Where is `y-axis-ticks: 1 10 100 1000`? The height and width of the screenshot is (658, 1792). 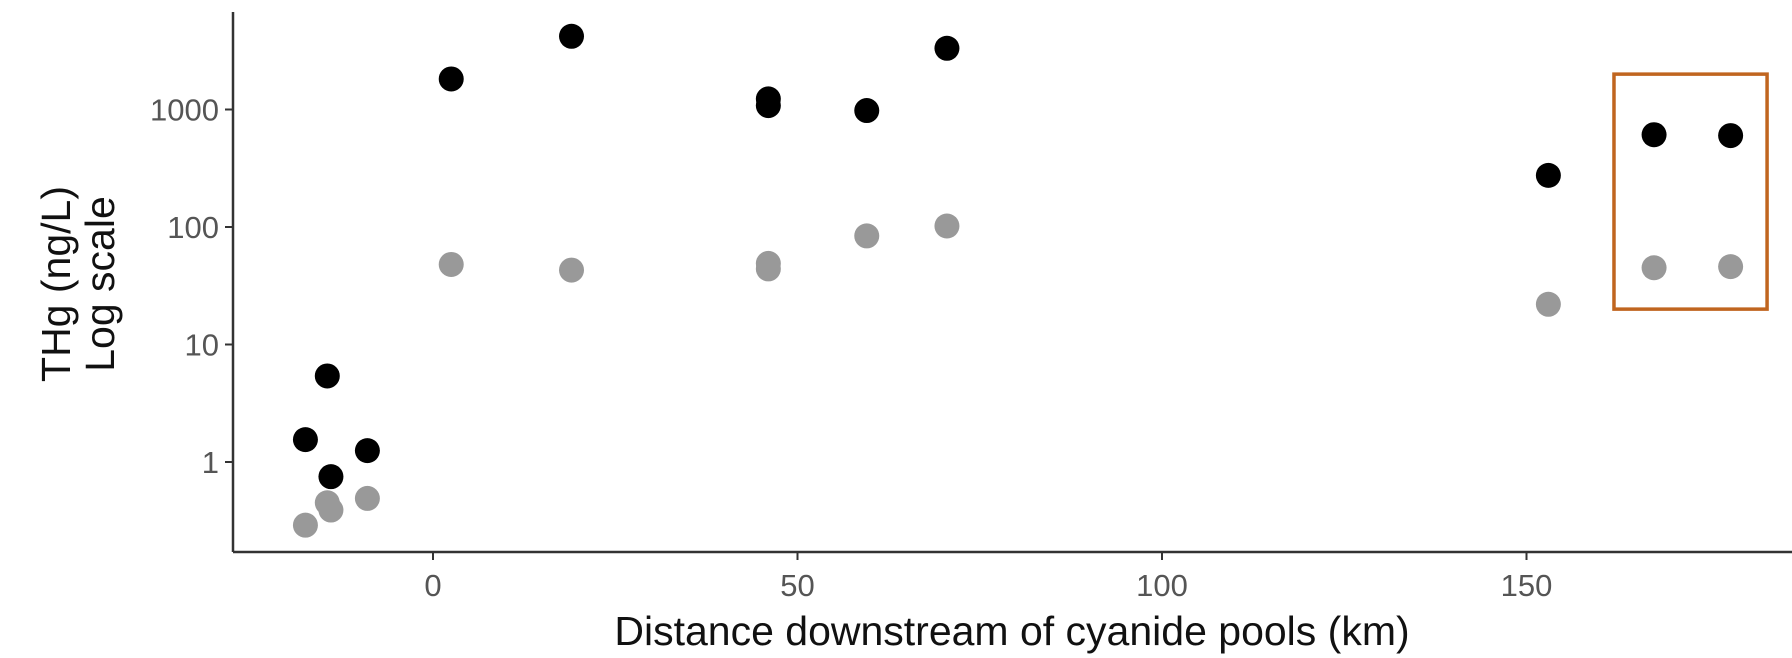
y-axis-ticks: 1 10 100 1000 is located at coordinates (191, 286).